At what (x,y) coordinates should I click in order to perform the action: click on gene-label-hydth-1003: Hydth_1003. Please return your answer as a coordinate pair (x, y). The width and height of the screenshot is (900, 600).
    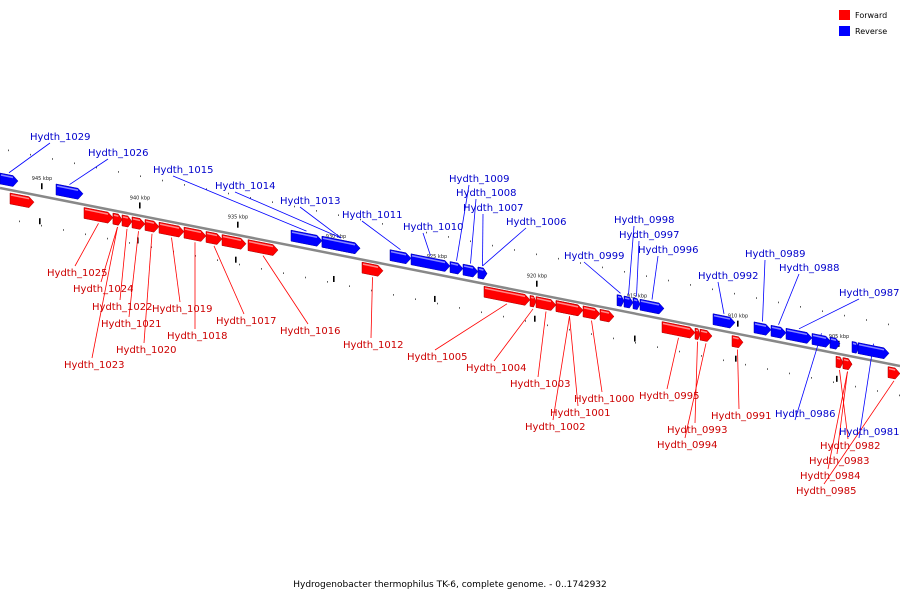
    Looking at the image, I should click on (540, 384).